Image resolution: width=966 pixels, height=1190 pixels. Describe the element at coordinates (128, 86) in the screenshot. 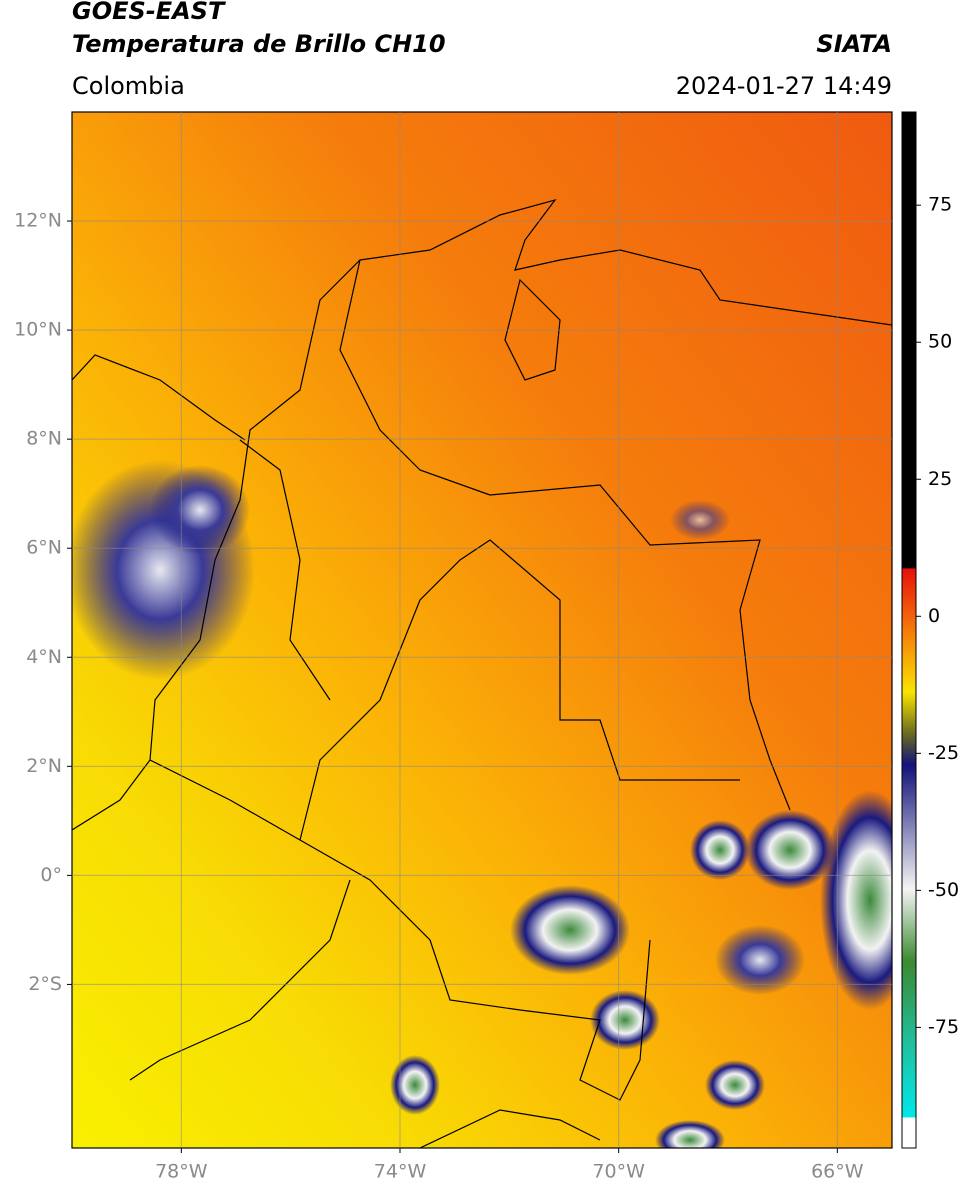

I see `region: Colombia` at that location.